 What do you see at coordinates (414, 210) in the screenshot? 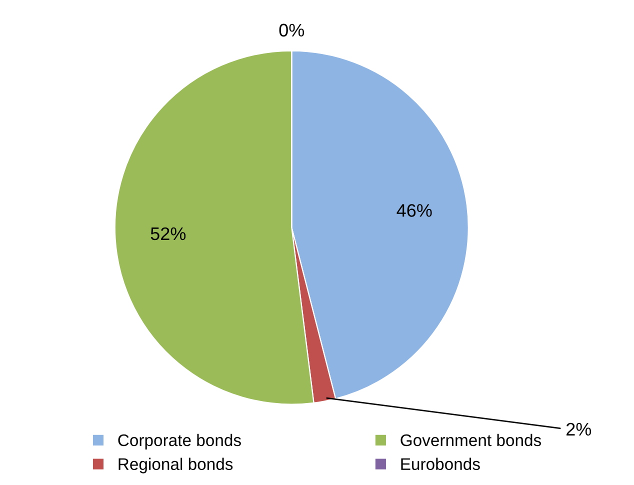
I see `data-label: 46%` at bounding box center [414, 210].